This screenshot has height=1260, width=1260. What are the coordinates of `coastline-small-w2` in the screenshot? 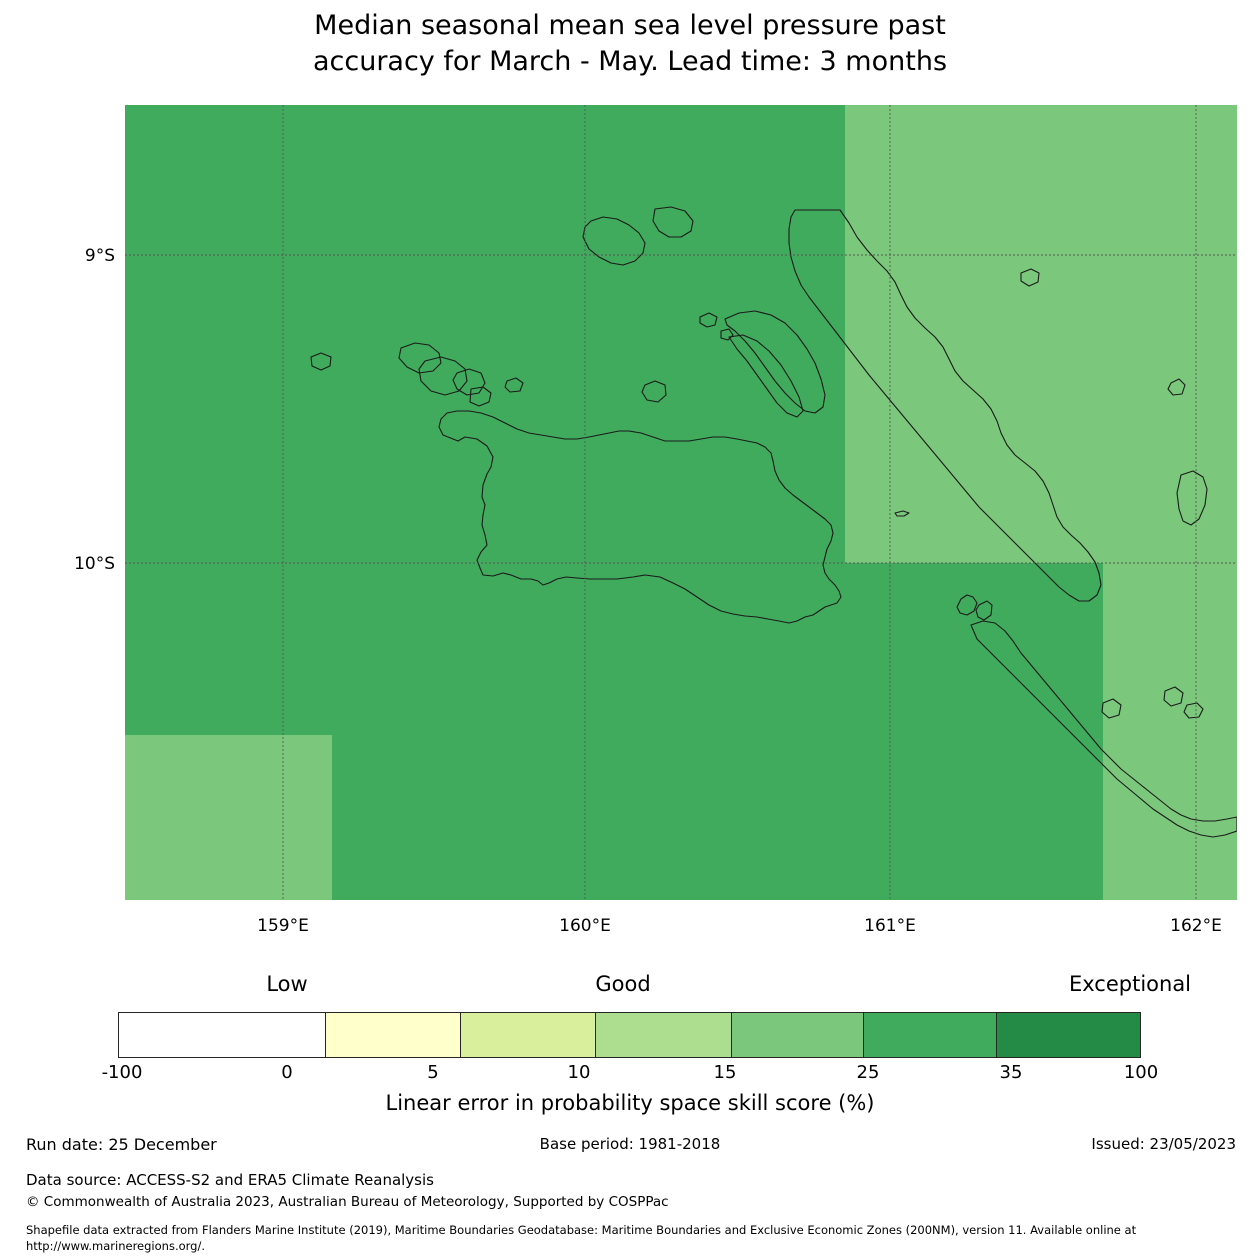 It's located at (514, 385).